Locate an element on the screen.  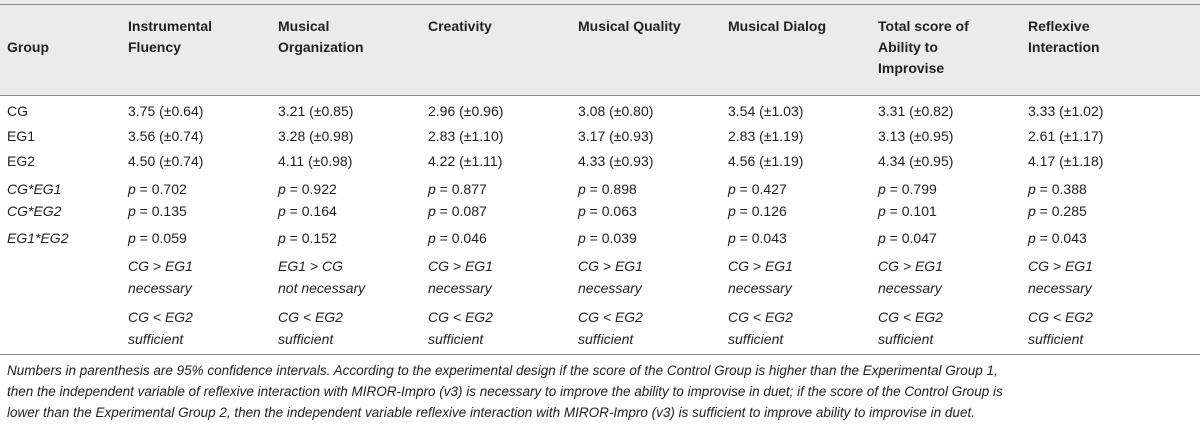
table-bottom-rule is located at coordinates (600, 354).